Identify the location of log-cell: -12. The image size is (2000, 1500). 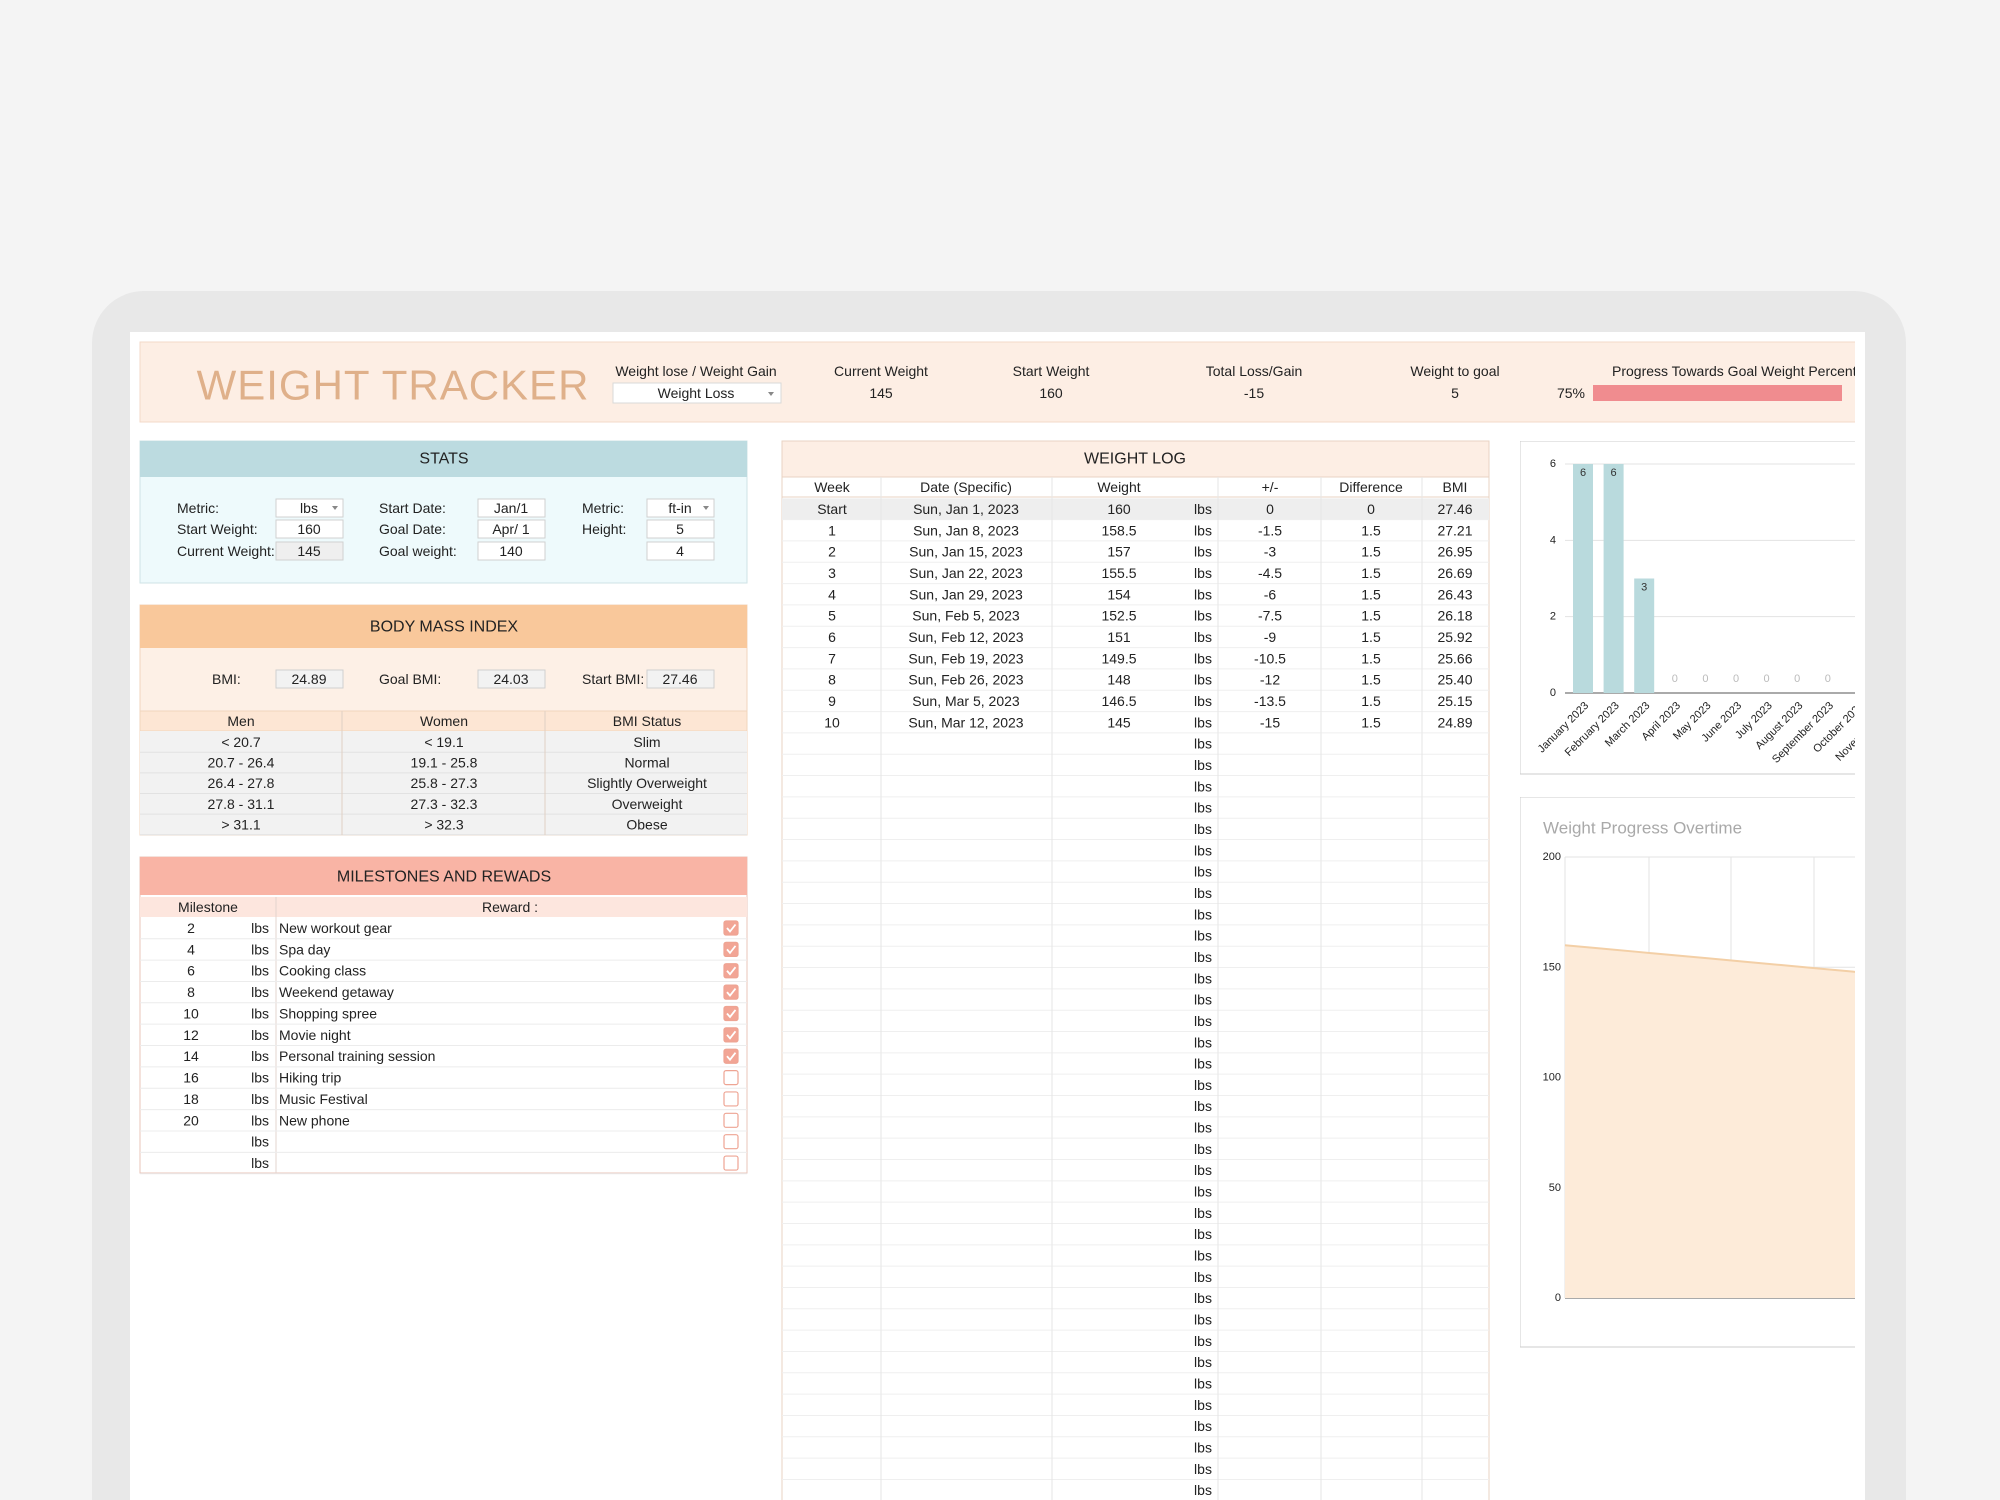
(1270, 680).